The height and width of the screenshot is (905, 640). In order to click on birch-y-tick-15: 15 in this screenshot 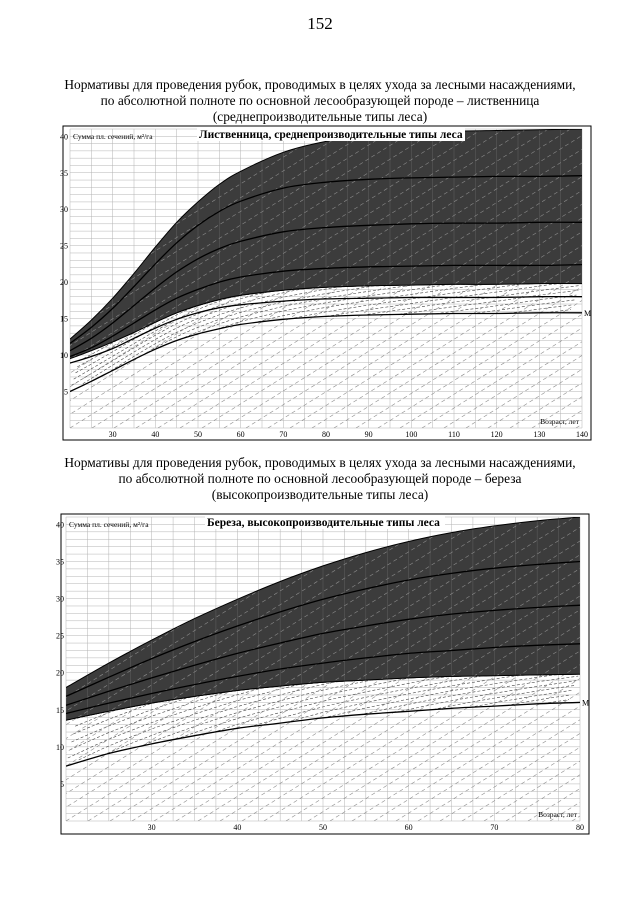, I will do `click(60, 710)`.